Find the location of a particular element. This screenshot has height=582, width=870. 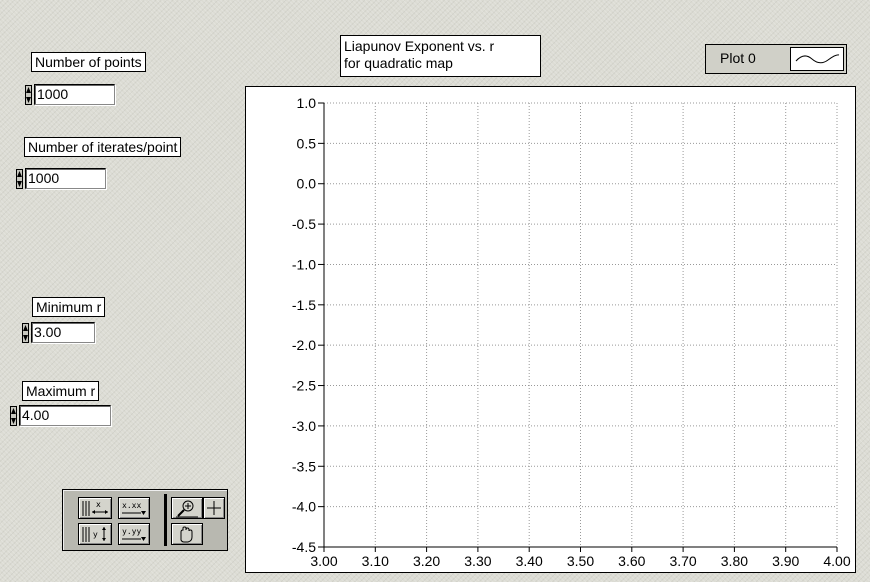

x-tick-label: 3.00 is located at coordinates (323, 561).